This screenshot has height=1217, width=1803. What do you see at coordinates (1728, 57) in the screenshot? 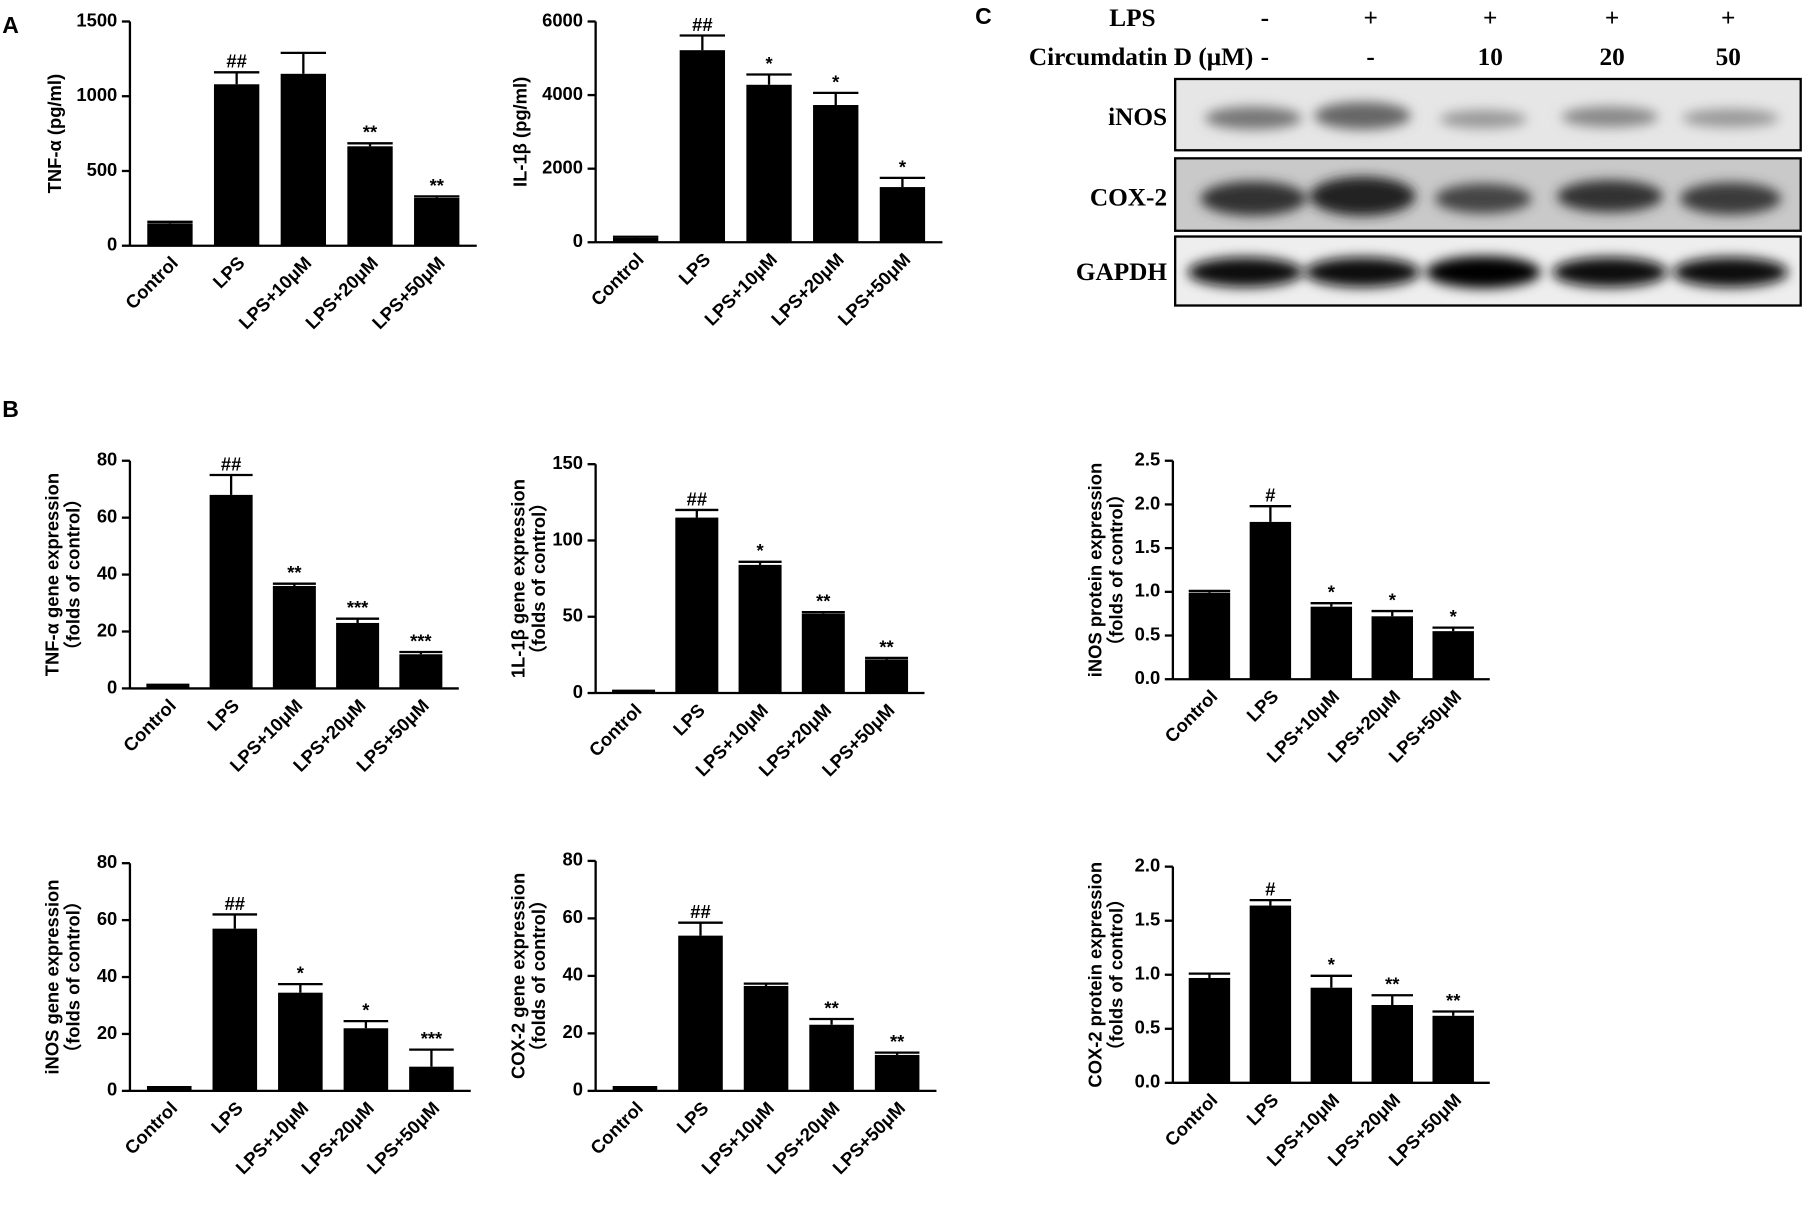
I see `treatment-value: 50` at bounding box center [1728, 57].